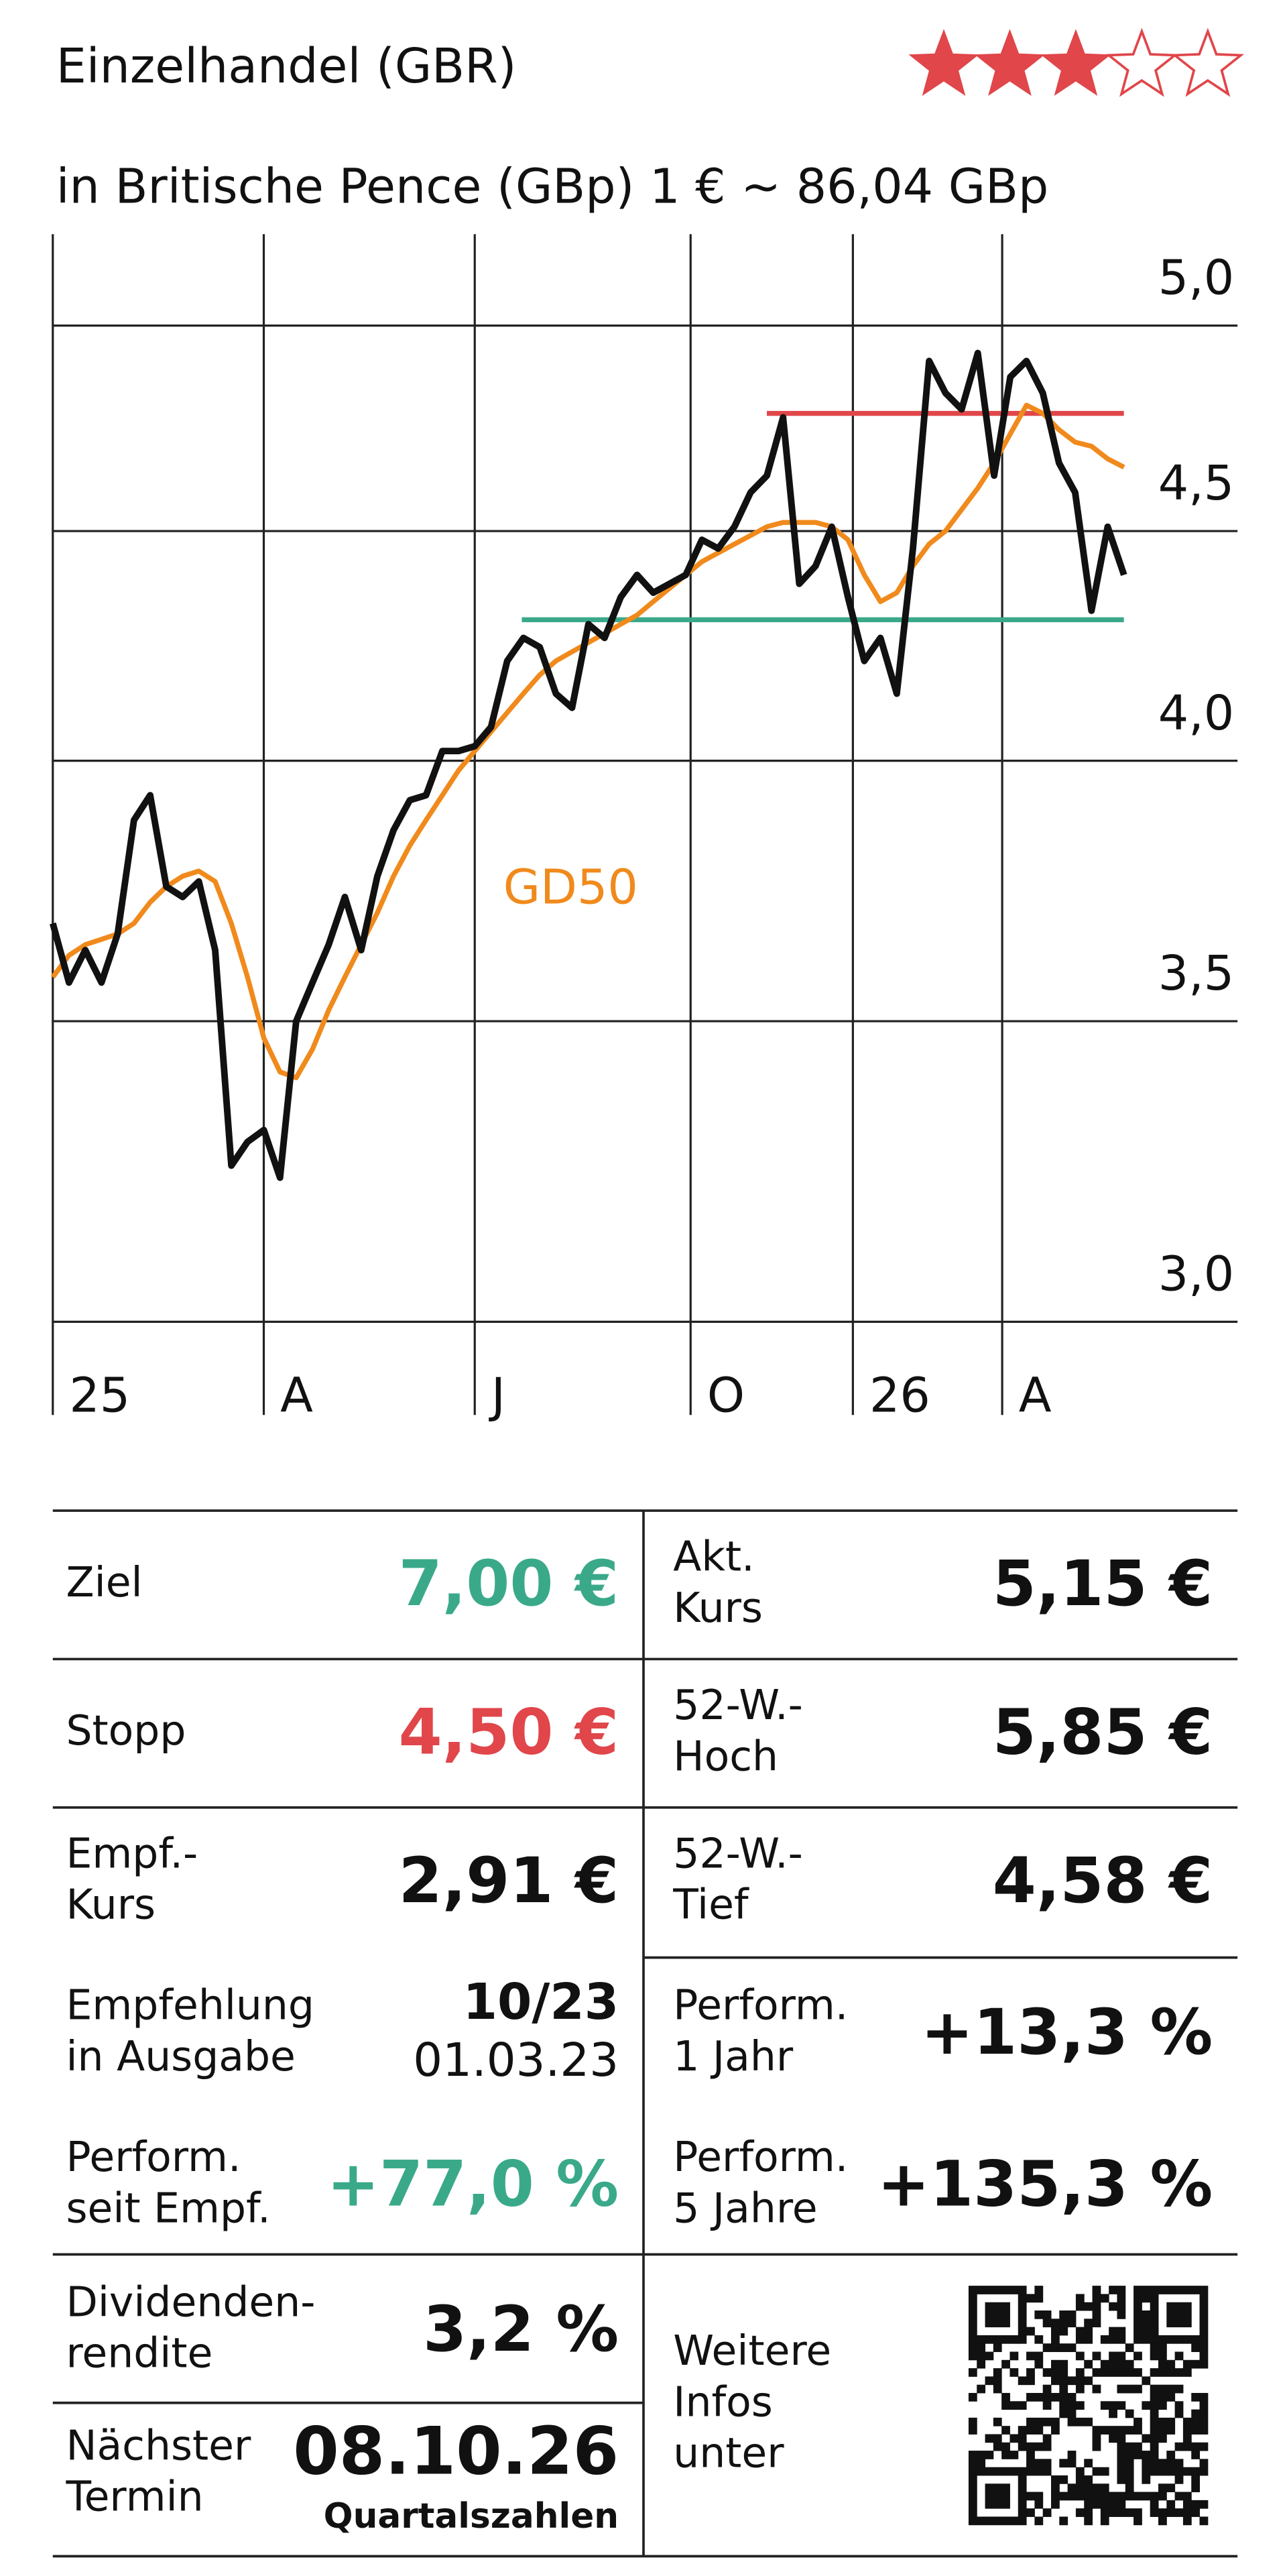 The width and height of the screenshot is (1287, 2576). What do you see at coordinates (725, 1756) in the screenshot?
I see `cell-label: Hoch` at bounding box center [725, 1756].